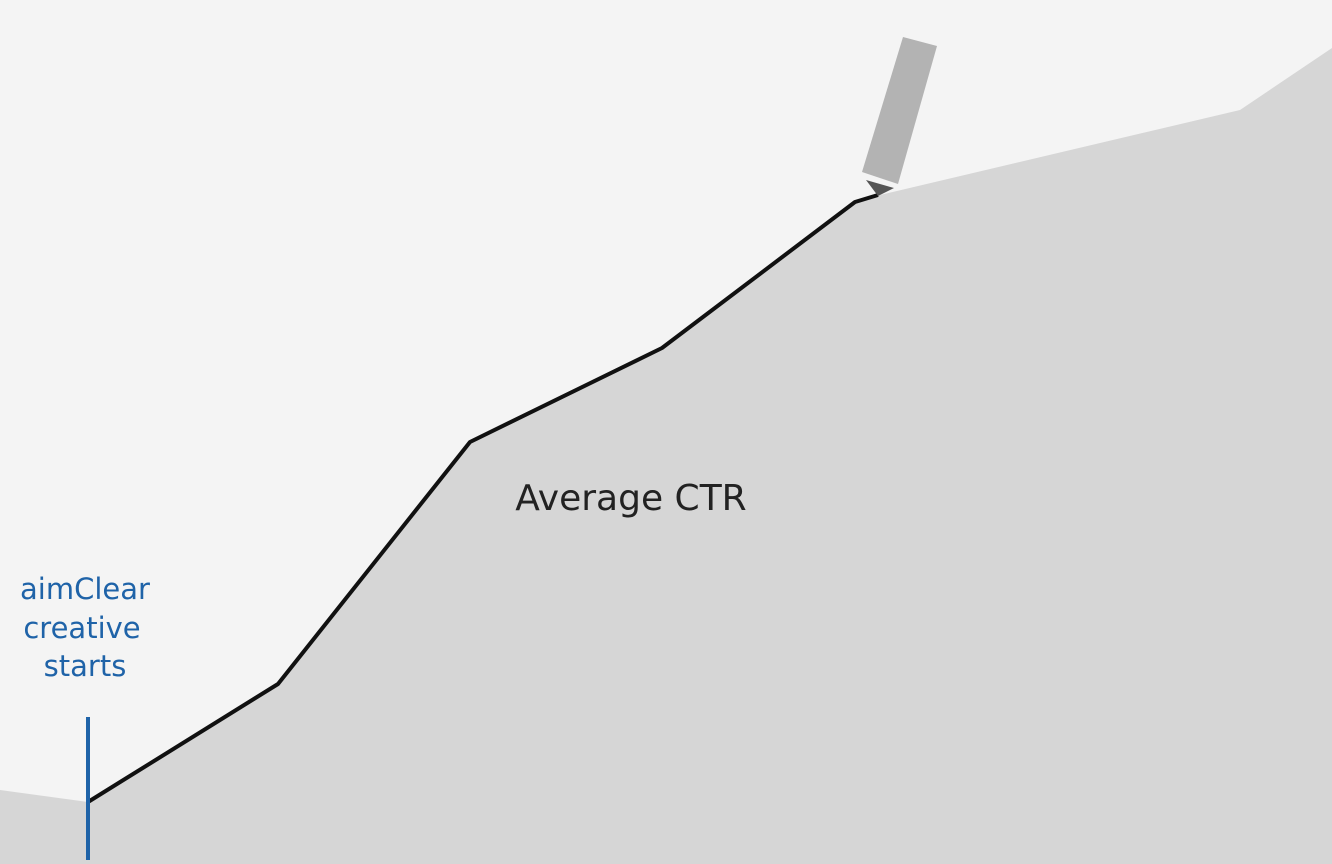  Describe the element at coordinates (880, 188) in the screenshot. I see `pencil-tip` at that location.